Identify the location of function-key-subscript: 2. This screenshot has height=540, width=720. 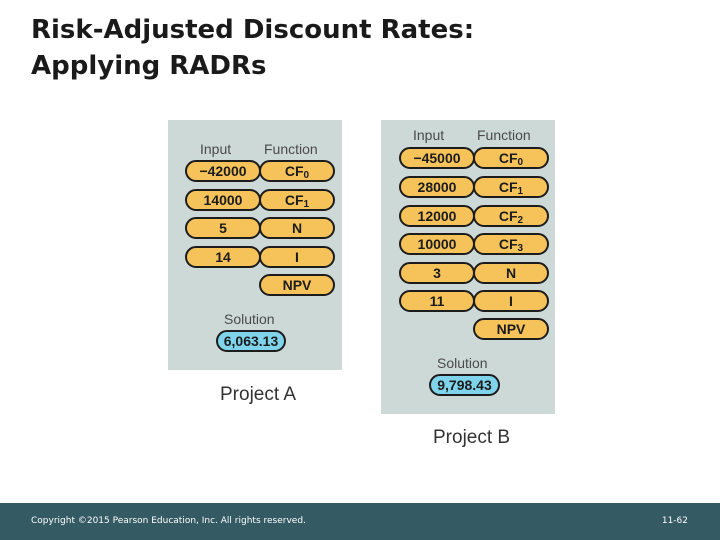
(520, 220).